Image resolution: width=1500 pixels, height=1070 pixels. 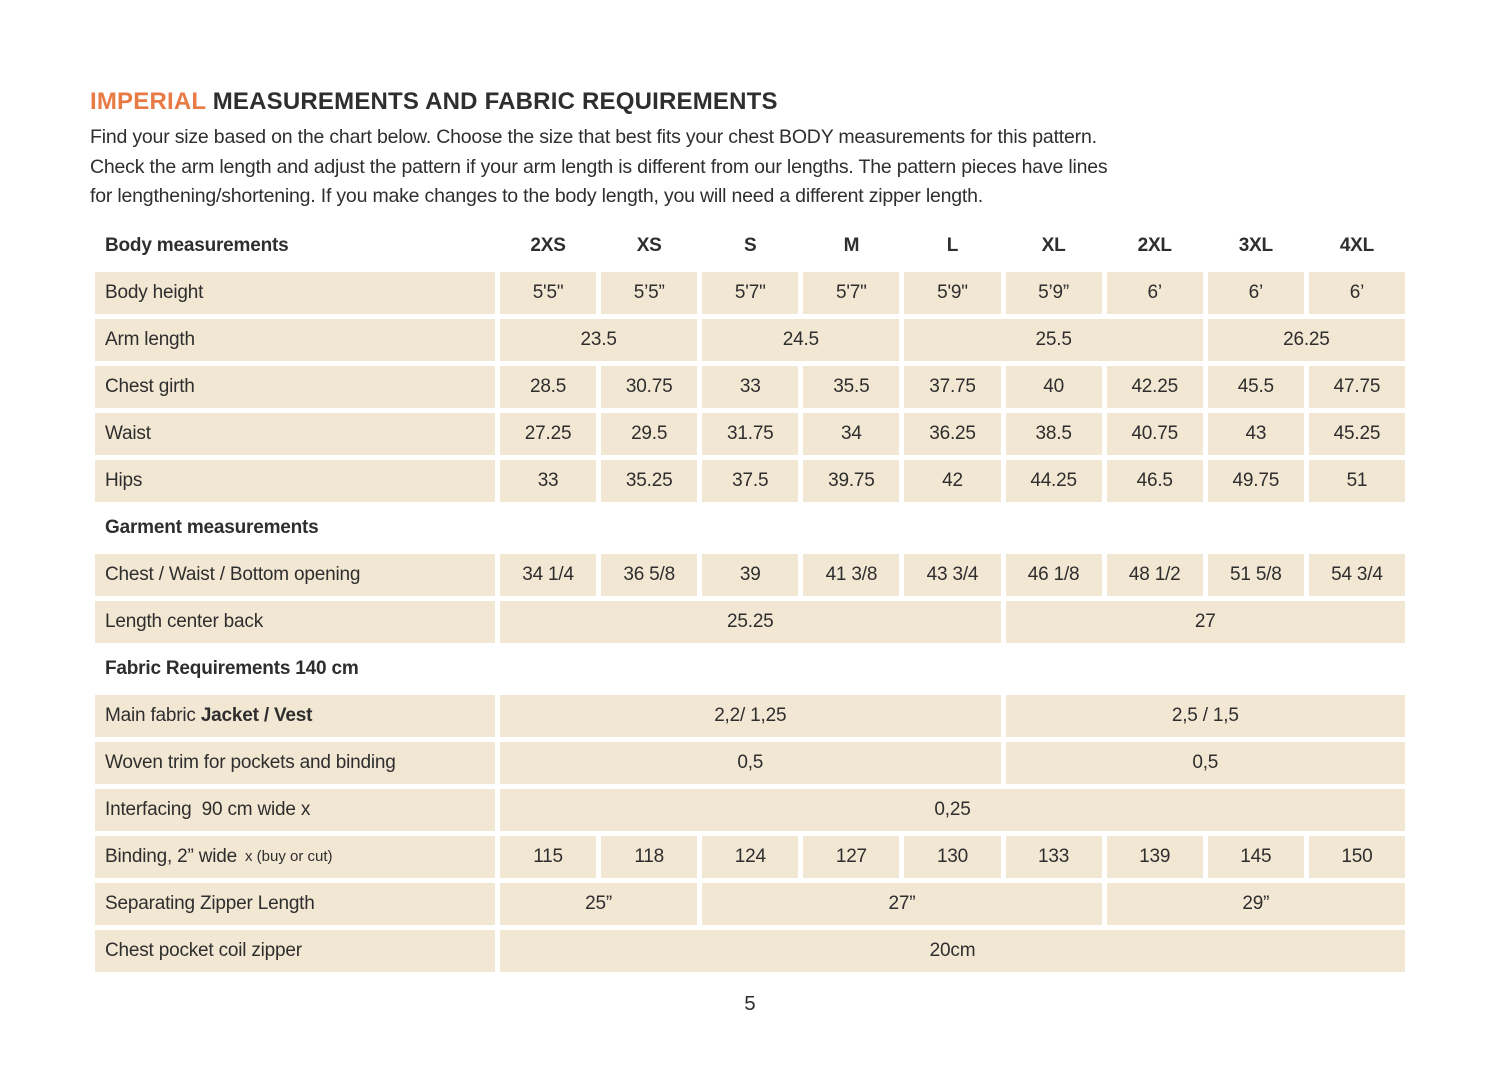 What do you see at coordinates (1154, 386) in the screenshot?
I see `table-cell: 42.25` at bounding box center [1154, 386].